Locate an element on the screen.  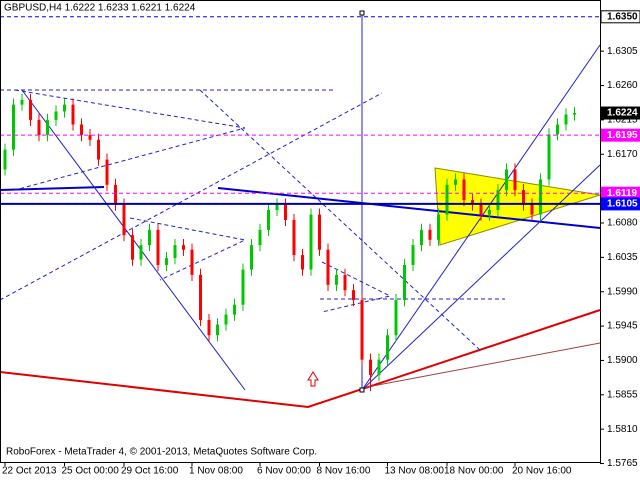
y-tick-label: 1.5945 is located at coordinates (622, 326).